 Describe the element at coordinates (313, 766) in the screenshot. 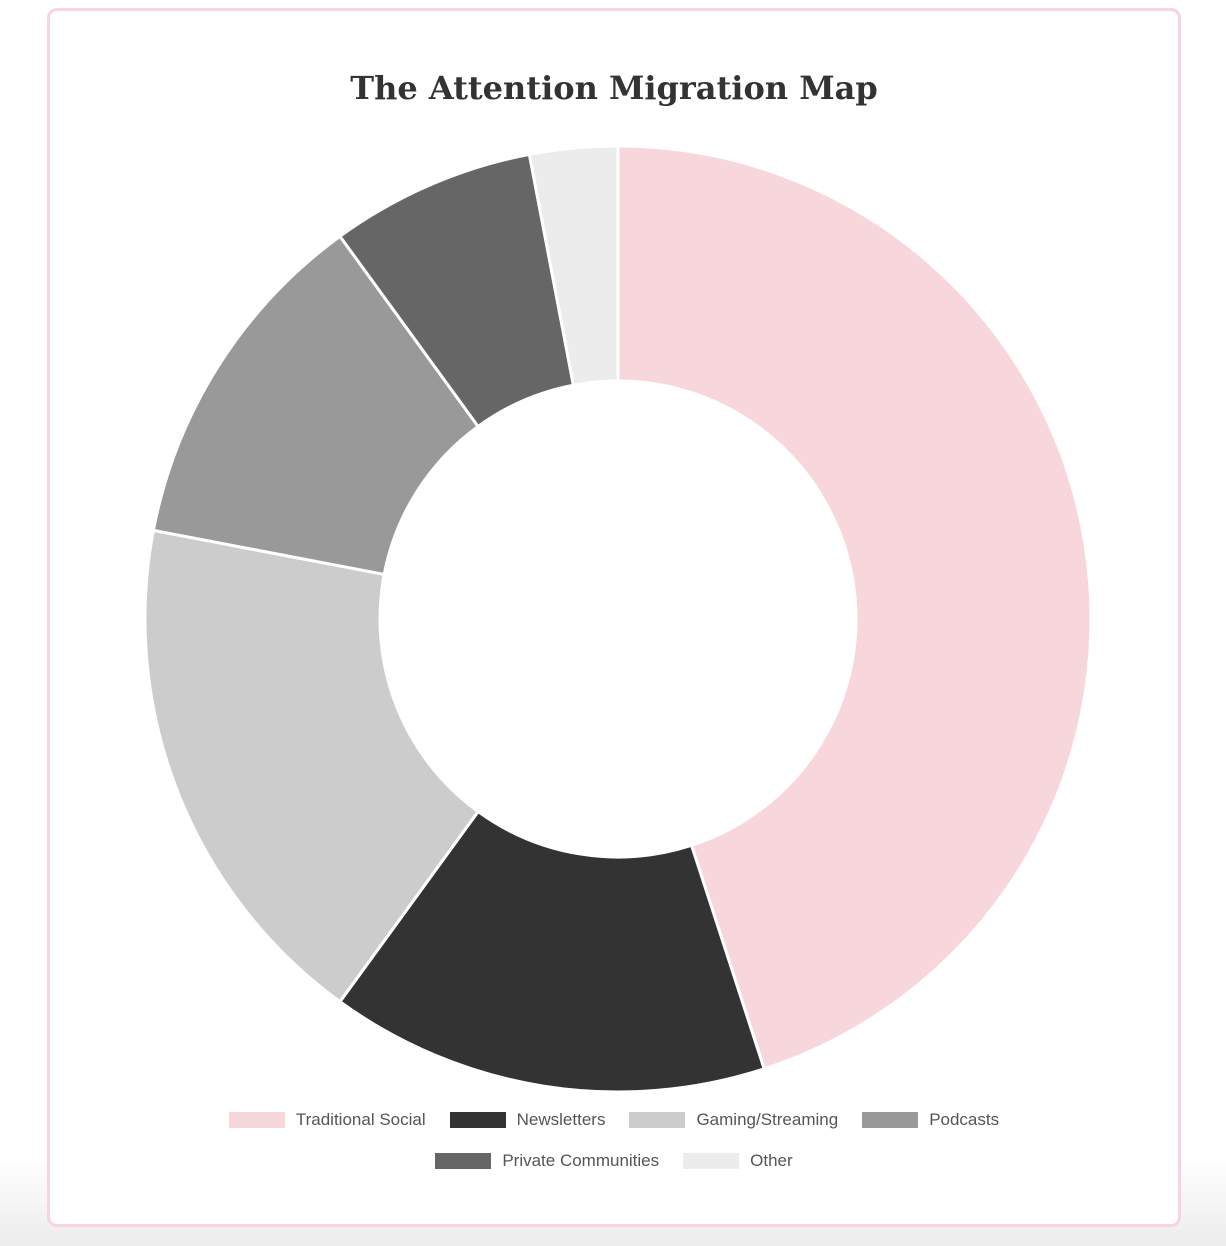

I see `slice-gaming-streaming` at that location.